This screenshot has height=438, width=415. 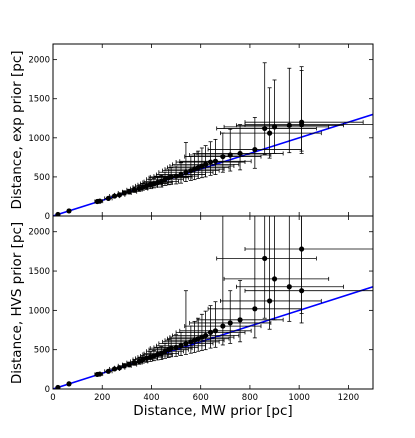 What do you see at coordinates (212, 411) in the screenshot?
I see `bottom-x-axis-label: Distance, MW prior [pc]` at bounding box center [212, 411].